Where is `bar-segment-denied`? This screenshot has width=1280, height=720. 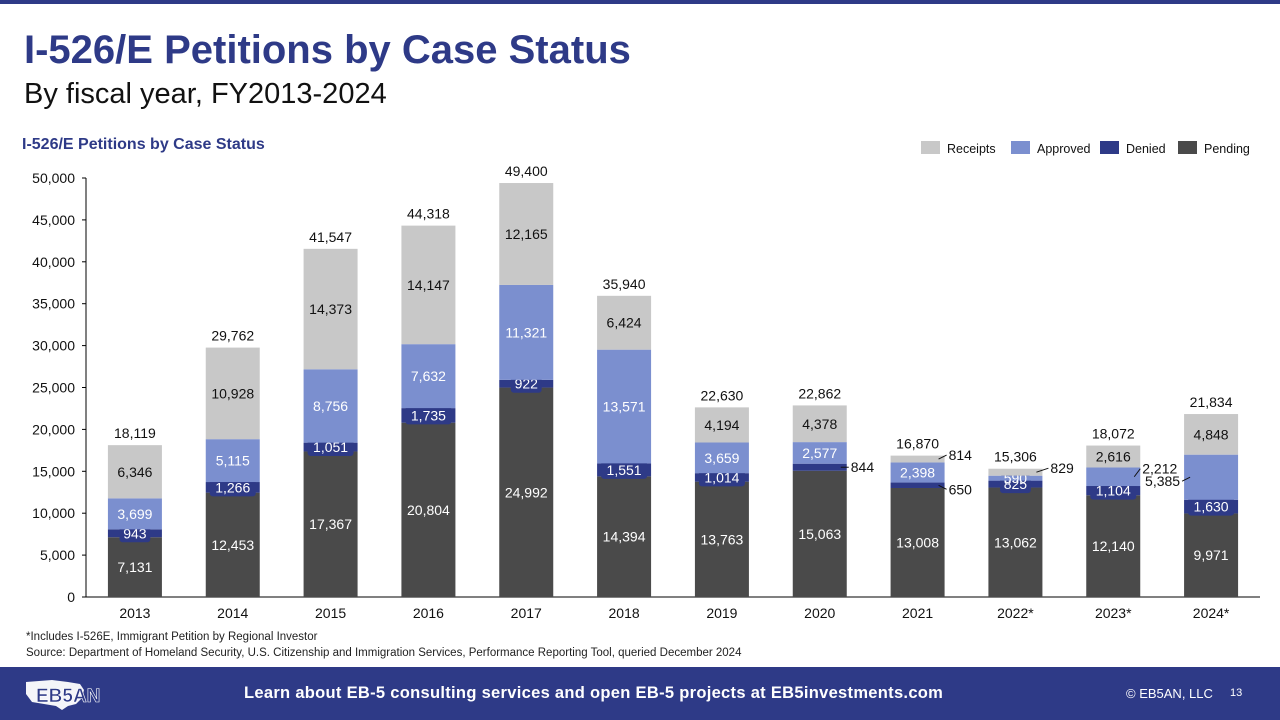
bar-segment-denied is located at coordinates (819, 467).